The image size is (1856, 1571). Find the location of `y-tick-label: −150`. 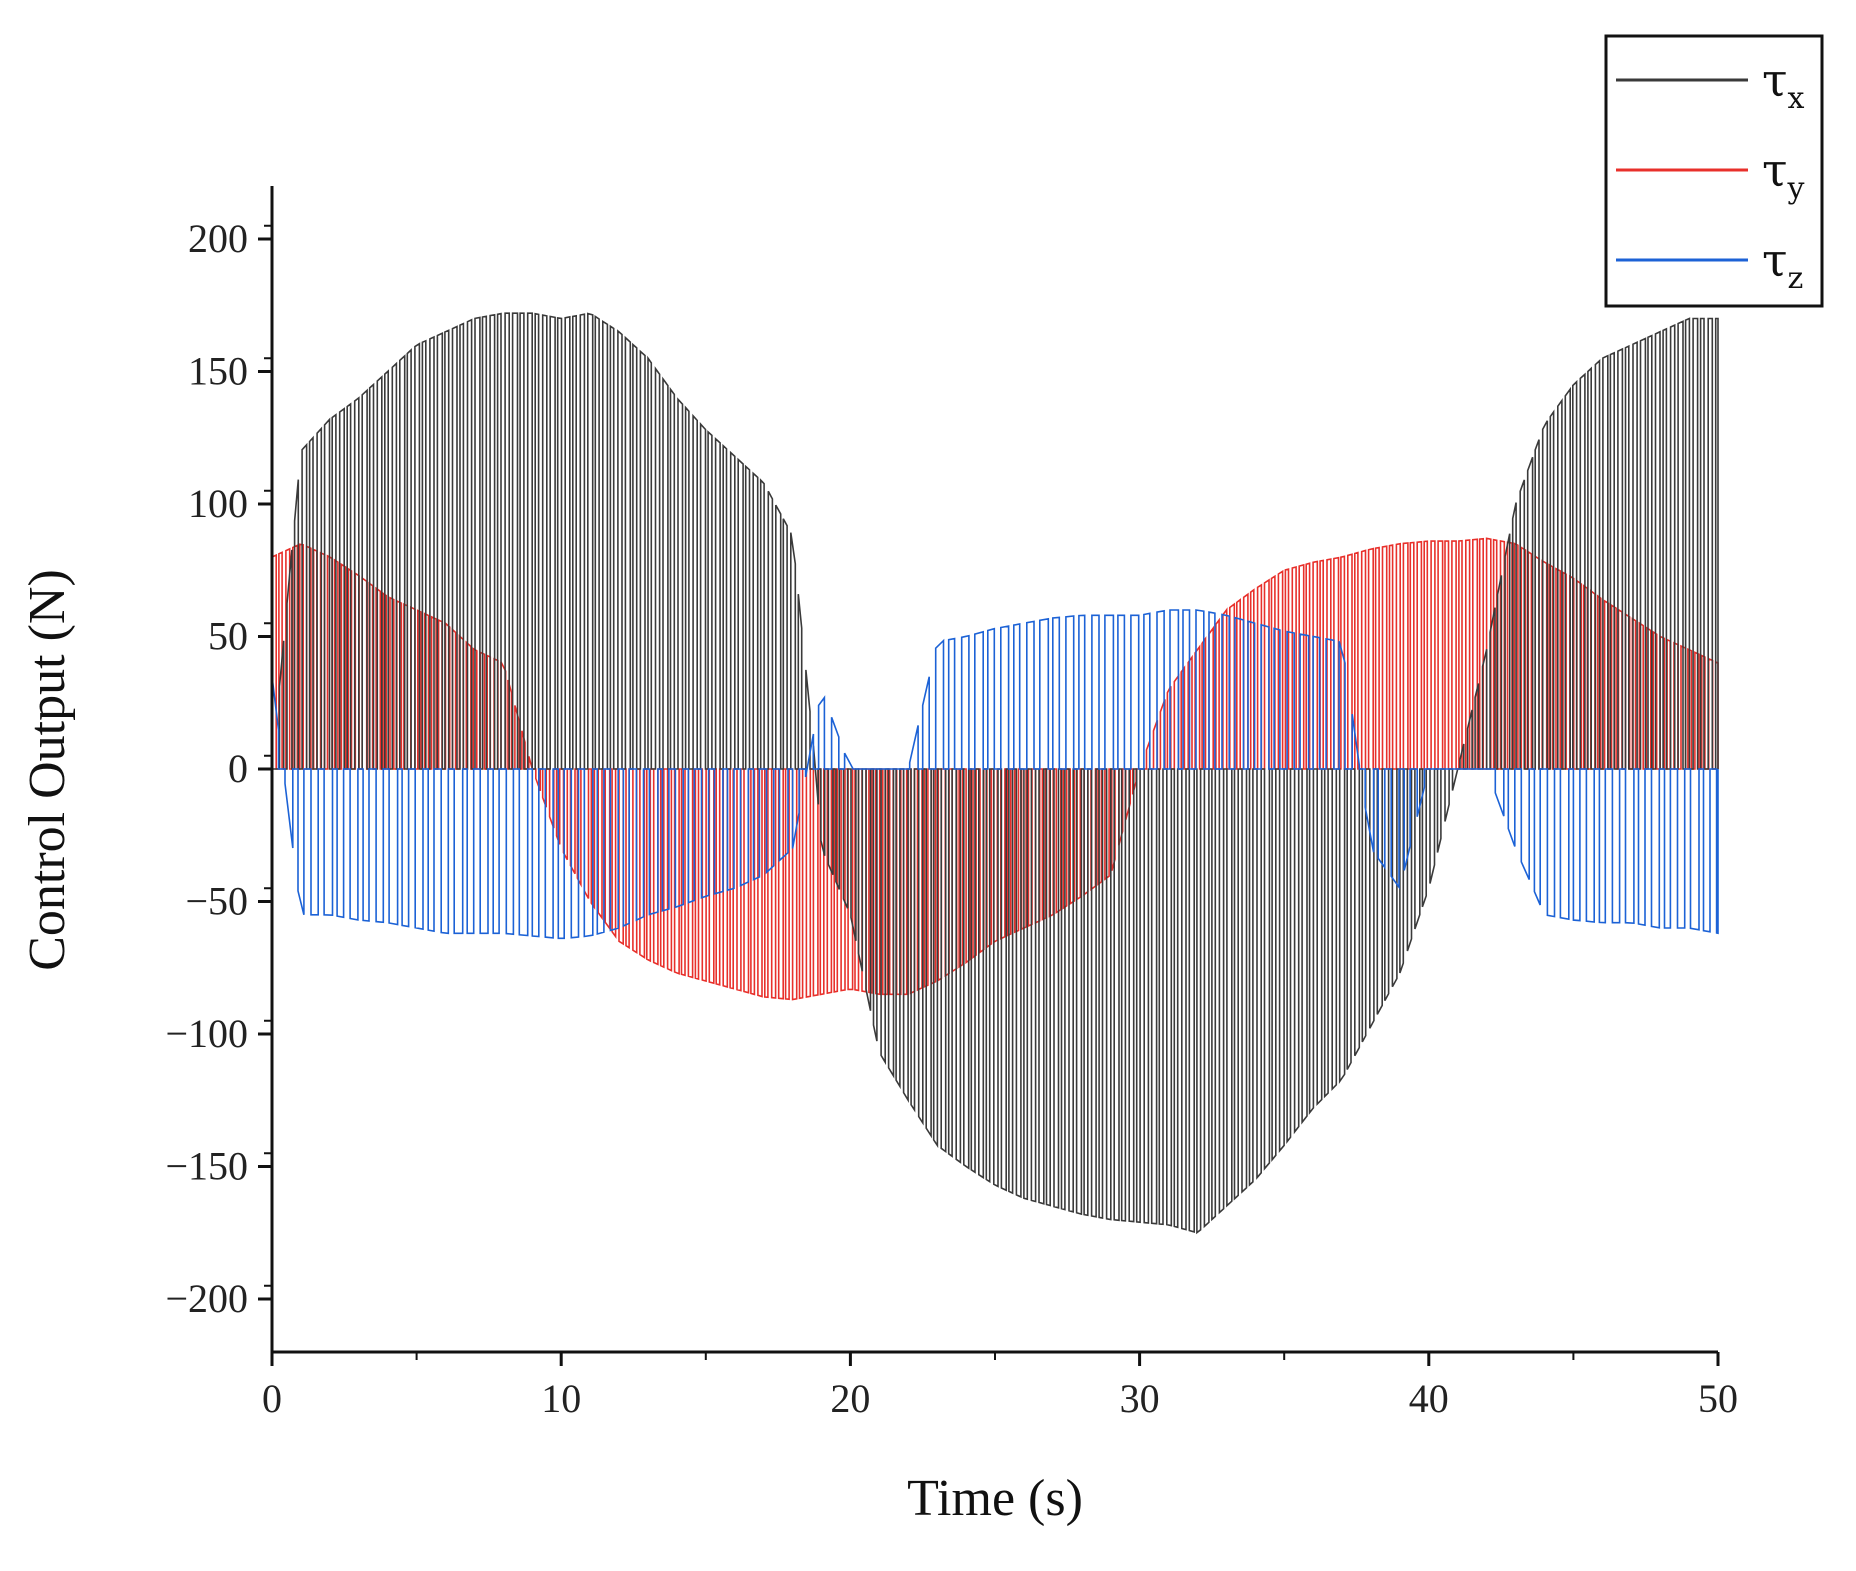

y-tick-label: −150 is located at coordinates (206, 1166).